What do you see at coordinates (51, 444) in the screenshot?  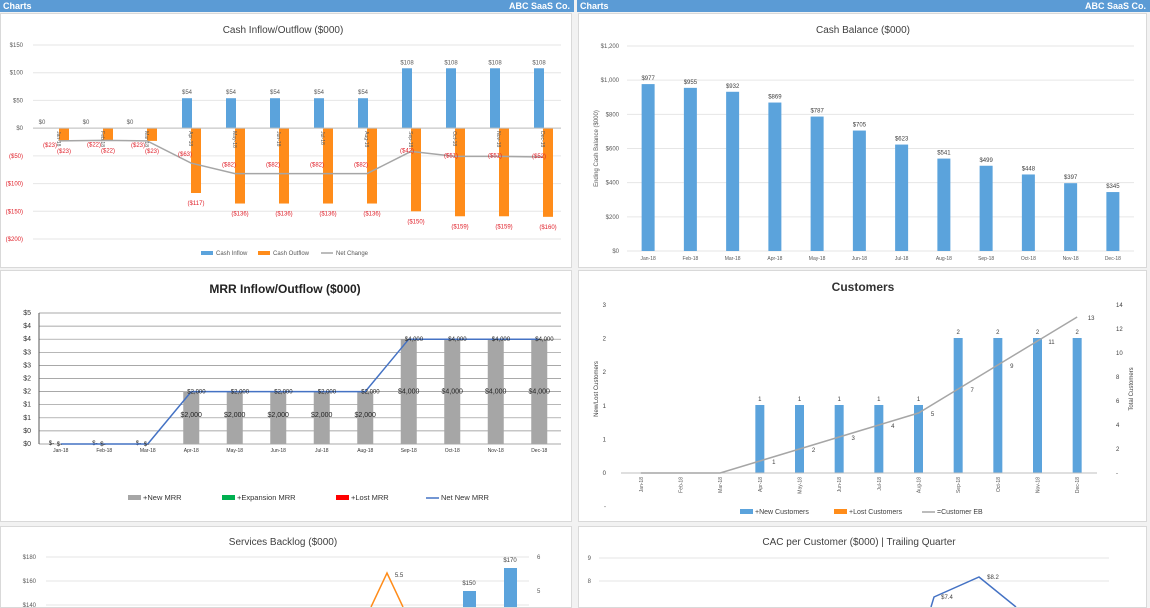 I see `dash-label: $-` at bounding box center [51, 444].